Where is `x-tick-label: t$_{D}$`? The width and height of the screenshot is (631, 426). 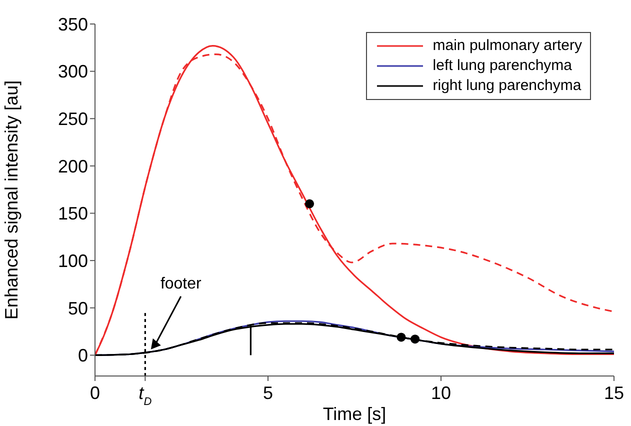
x-tick-label: t$_{D}$ is located at coordinates (145, 395).